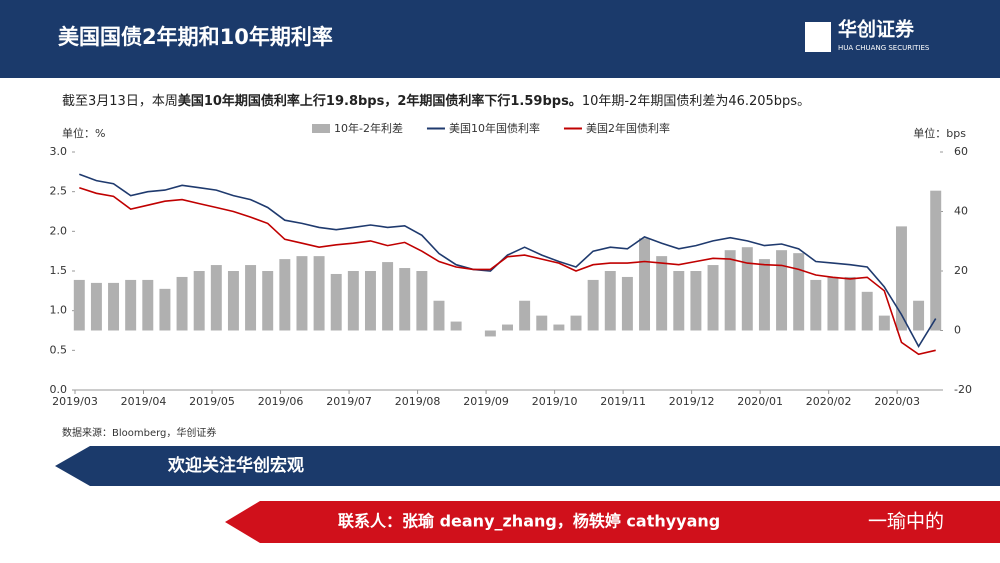 This screenshot has width=1000, height=563. Describe the element at coordinates (59, 151) in the screenshot. I see `y-tick-label: 3.0` at that location.